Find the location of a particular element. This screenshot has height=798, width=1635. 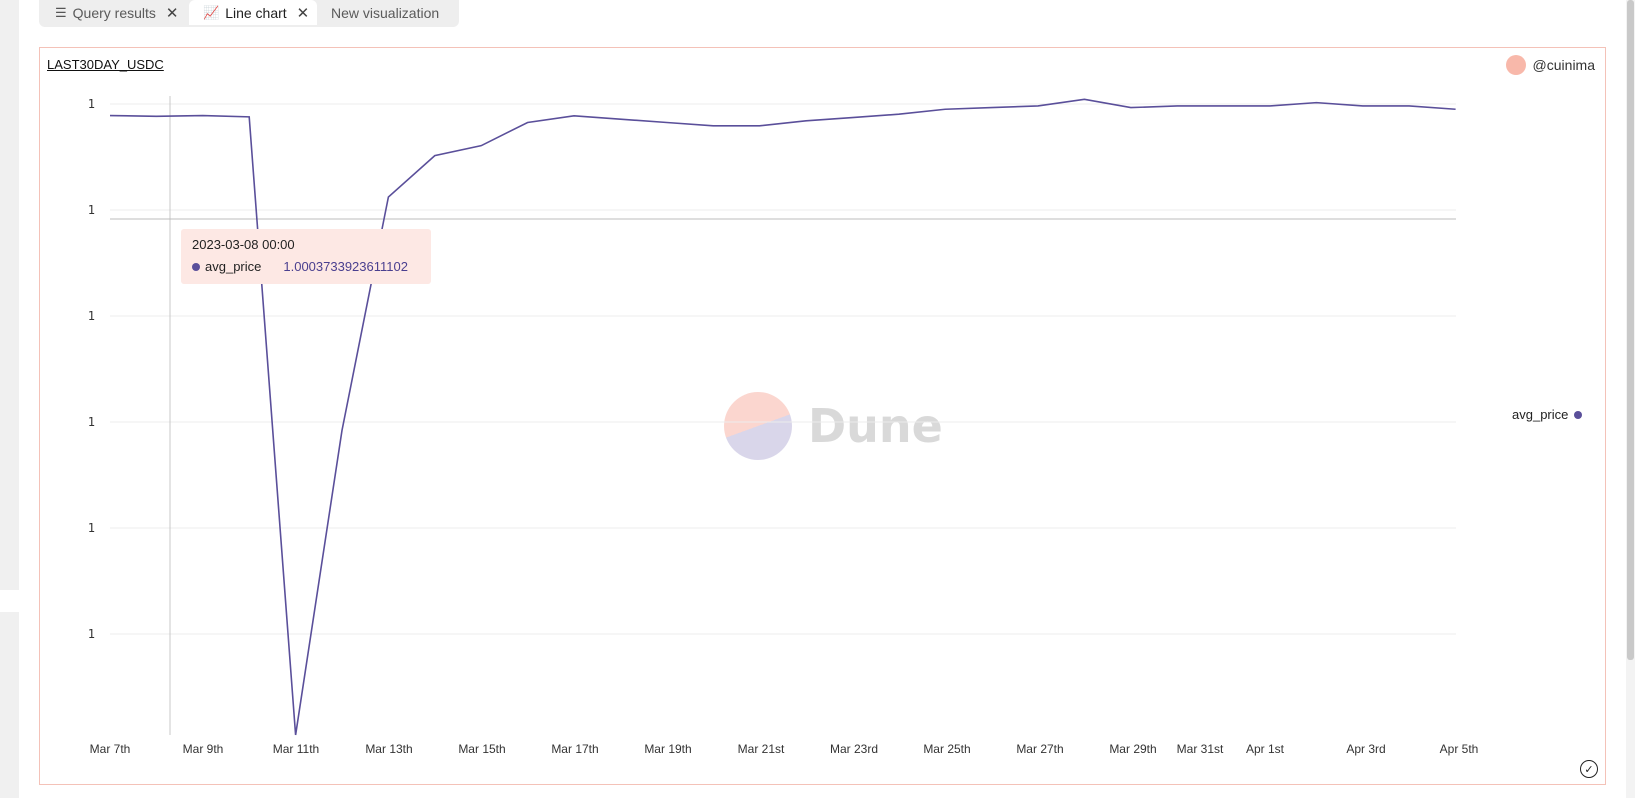

series-dot-icon is located at coordinates (196, 266).